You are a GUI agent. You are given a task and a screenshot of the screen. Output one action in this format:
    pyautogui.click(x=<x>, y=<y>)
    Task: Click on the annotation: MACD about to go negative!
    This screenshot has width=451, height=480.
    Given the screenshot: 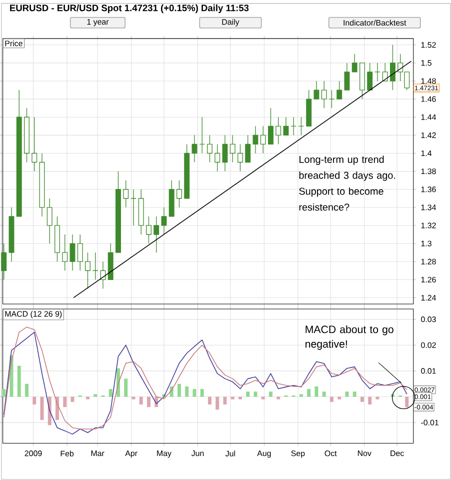 What is the action you would take?
    pyautogui.click(x=349, y=337)
    